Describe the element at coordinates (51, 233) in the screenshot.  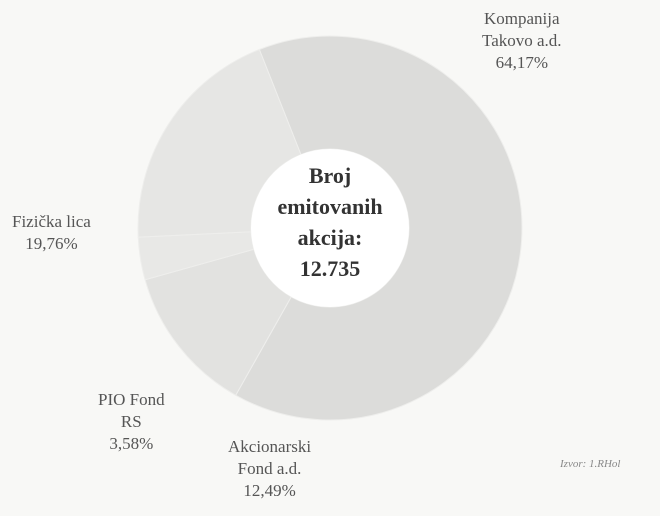
I see `slice-label-fizicka-lica: Fizička lica 19,76%` at that location.